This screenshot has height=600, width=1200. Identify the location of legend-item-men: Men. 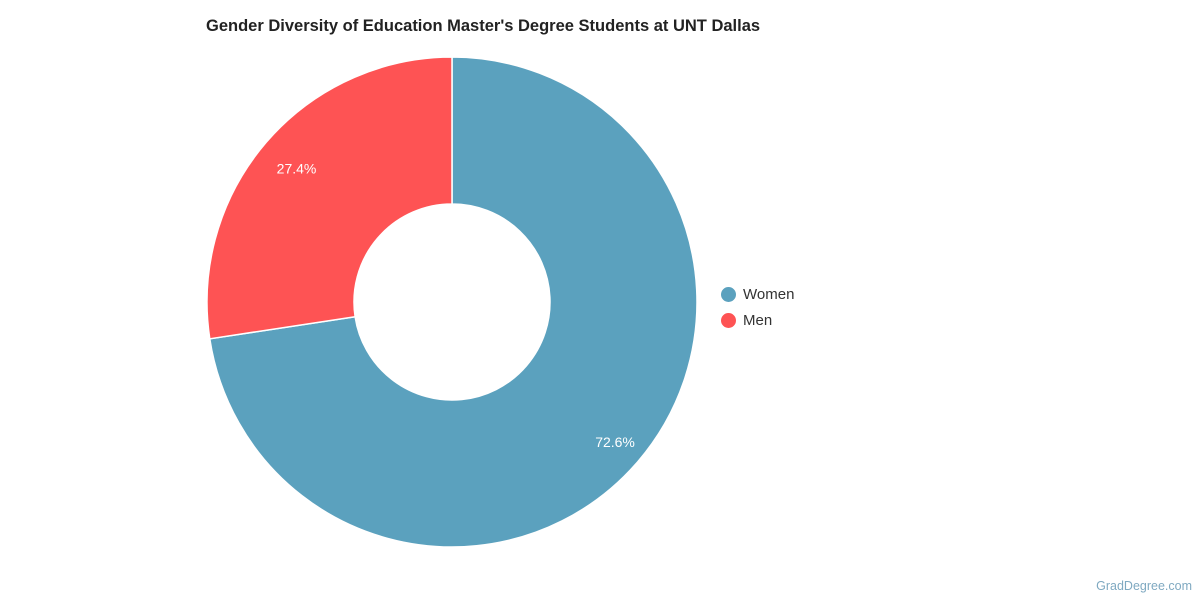
(757, 320).